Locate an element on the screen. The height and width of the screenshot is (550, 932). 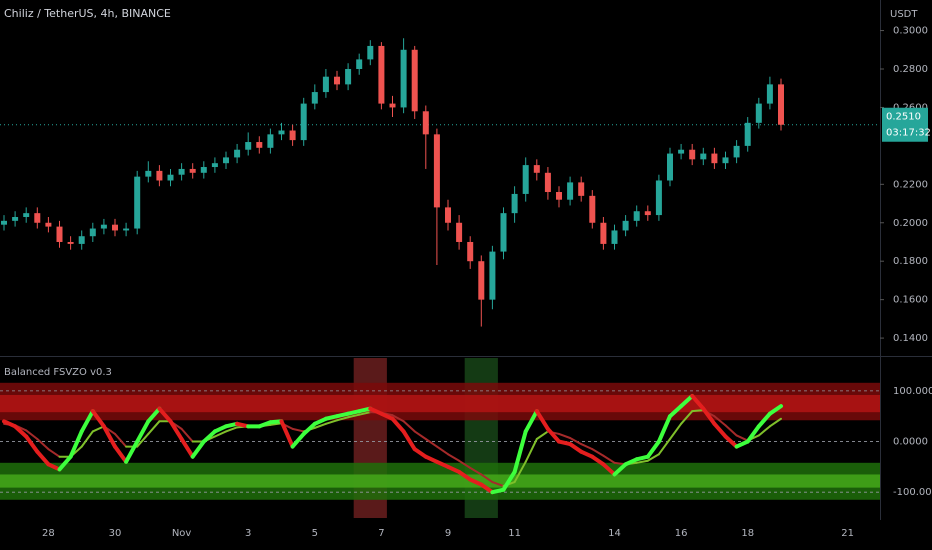
x-tick-label: 9 is located at coordinates (448, 533).